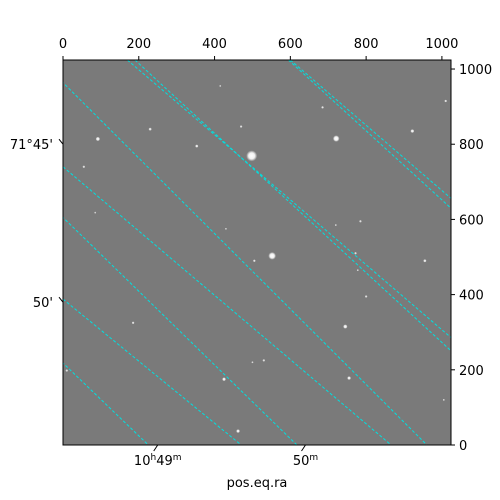 The width and height of the screenshot is (500, 500). I want to click on ra-tick-label-0: 10h49m, so click(158, 461).